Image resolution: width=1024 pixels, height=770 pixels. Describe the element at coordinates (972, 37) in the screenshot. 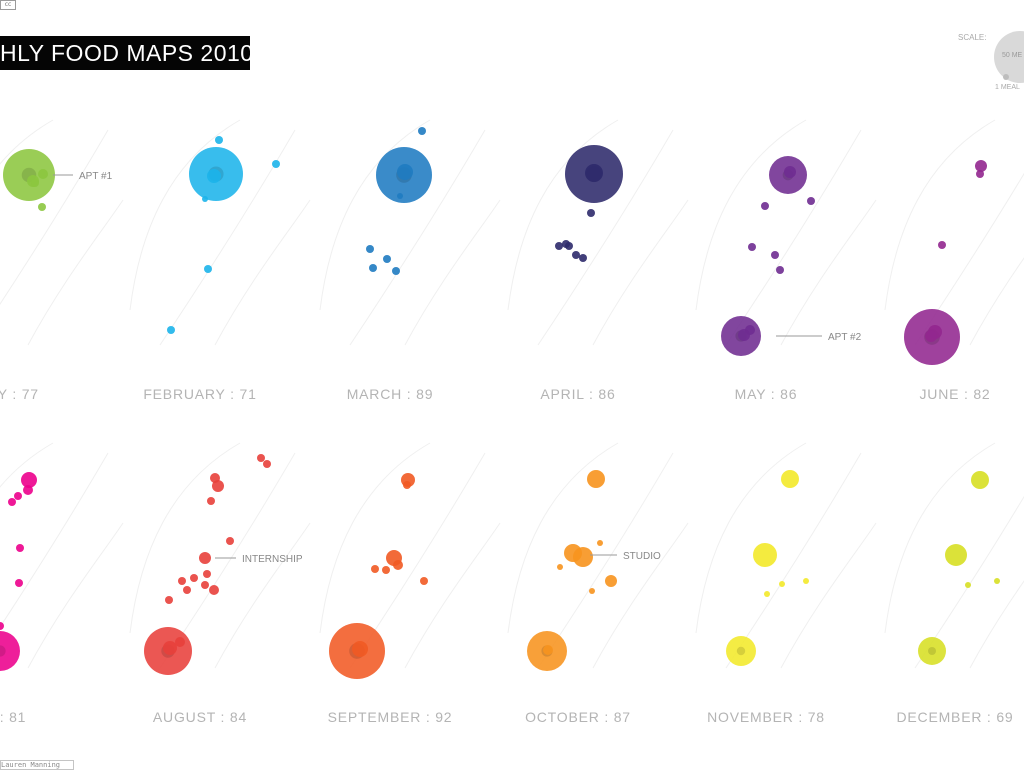

I see `scale-label: SCALE:` at that location.